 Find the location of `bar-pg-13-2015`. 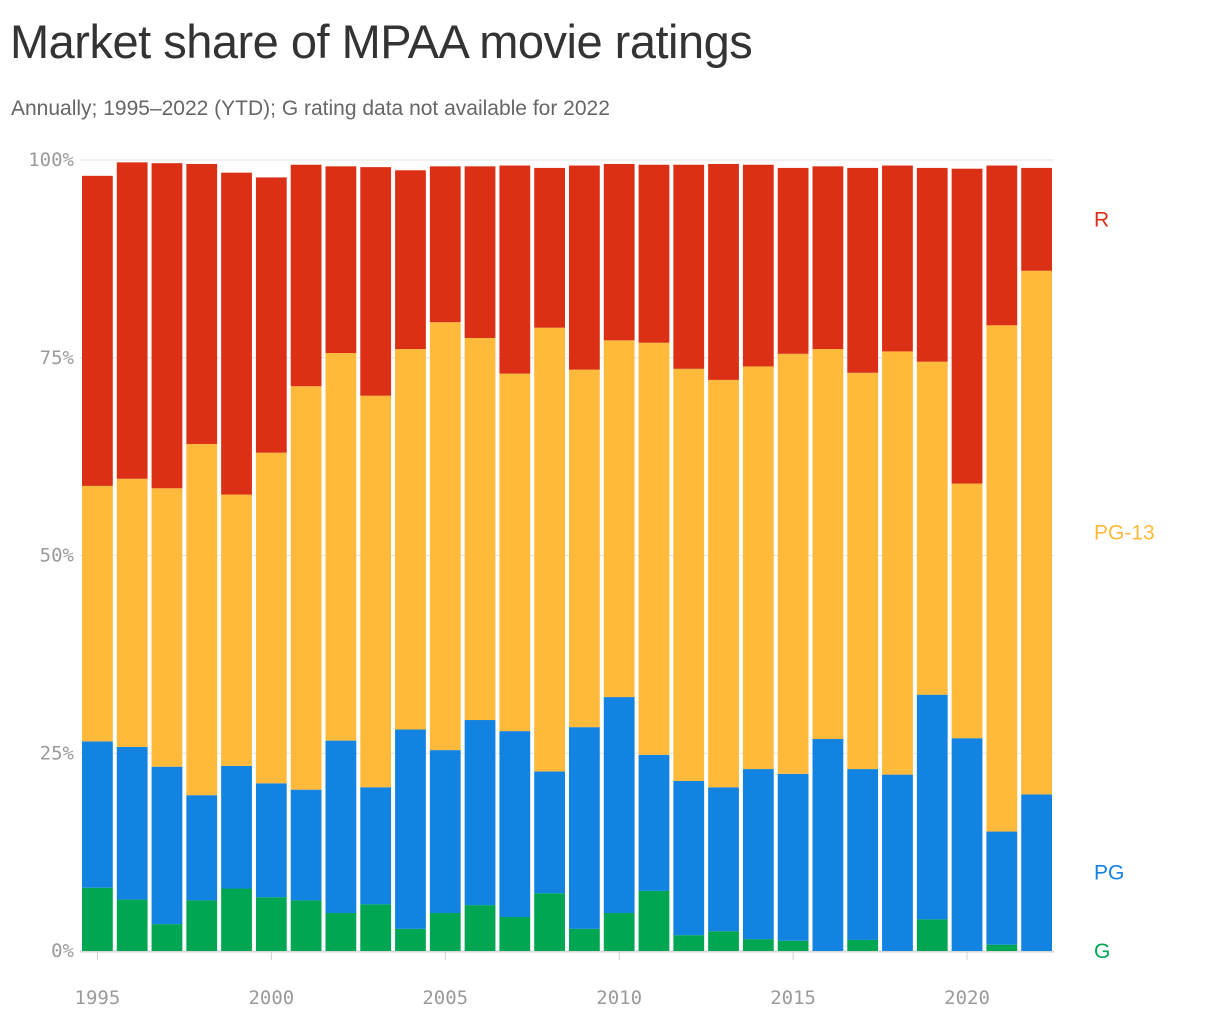

bar-pg-13-2015 is located at coordinates (793, 563).